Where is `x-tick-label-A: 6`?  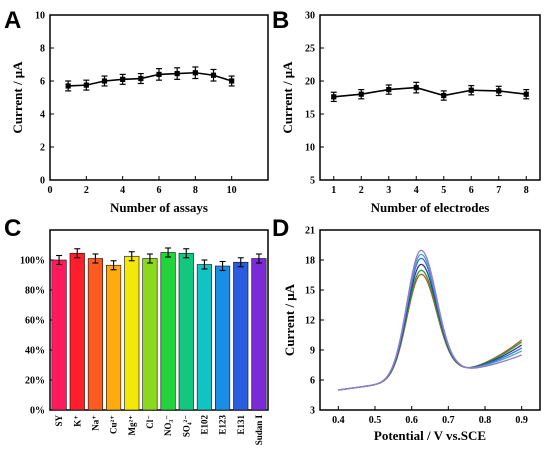 x-tick-label-A: 6 is located at coordinates (159, 190).